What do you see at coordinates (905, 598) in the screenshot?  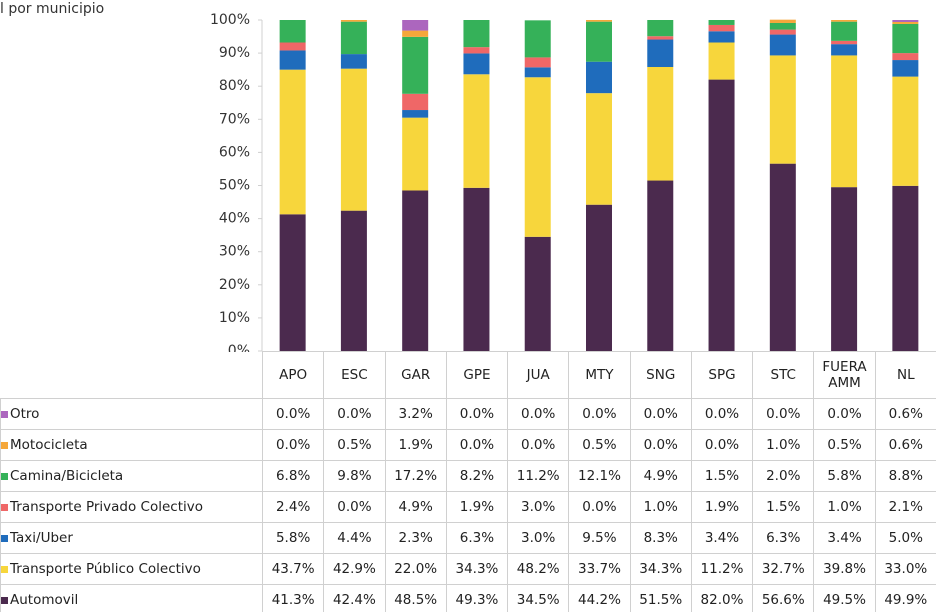 I see `value-cell: 49.9%` at bounding box center [905, 598].